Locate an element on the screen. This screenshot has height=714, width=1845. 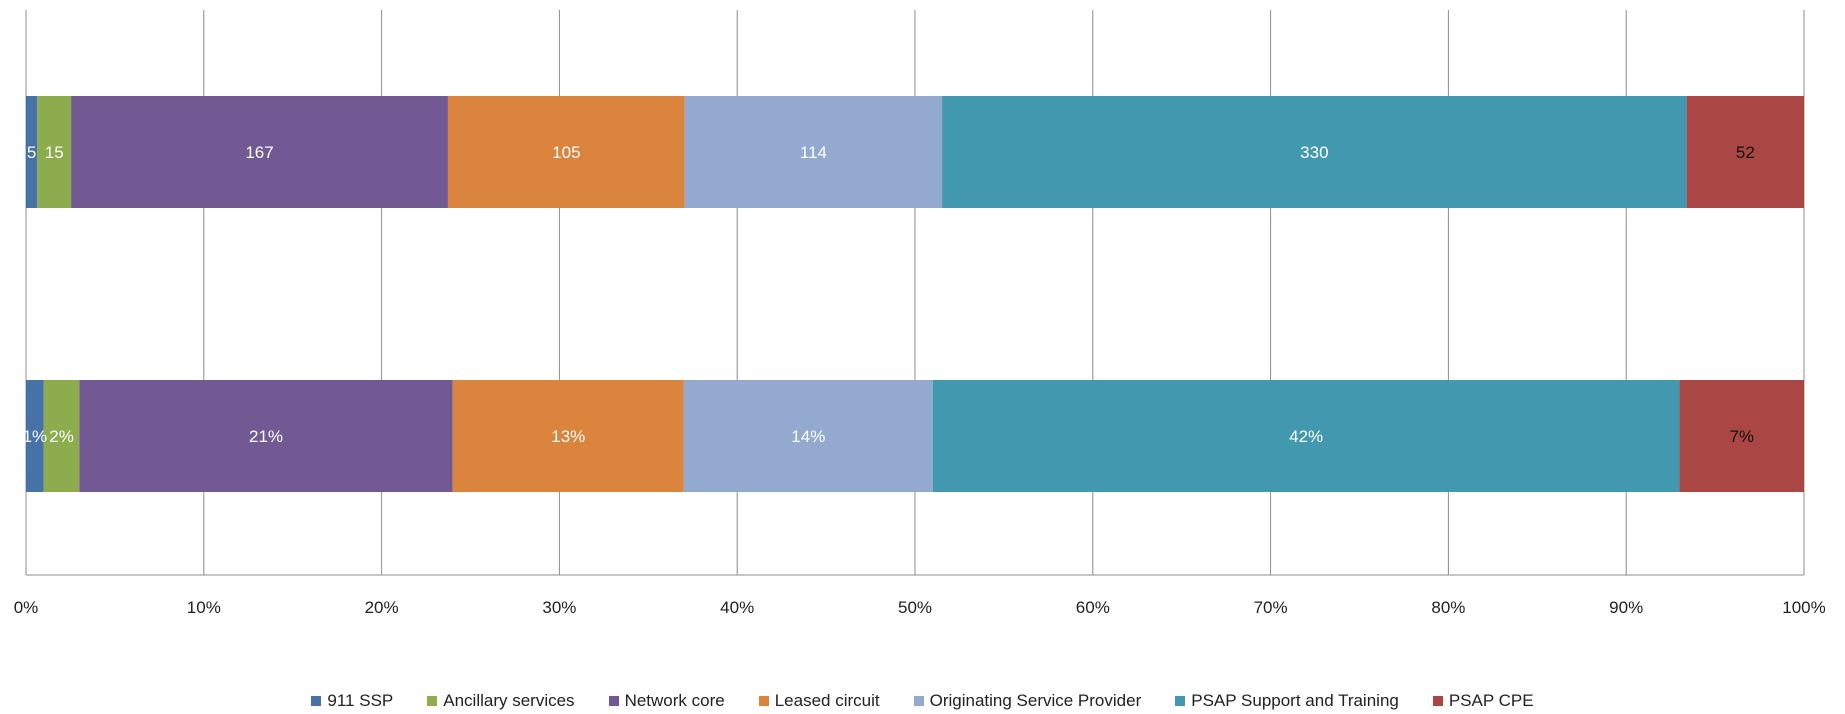
legend-item: Leased circuit is located at coordinates (819, 701).